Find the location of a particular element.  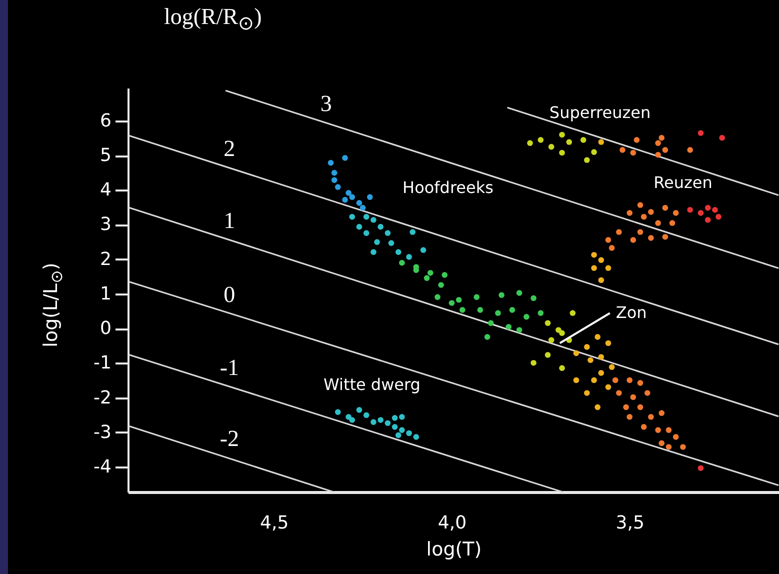

annotation: Superreuzen is located at coordinates (600, 112).